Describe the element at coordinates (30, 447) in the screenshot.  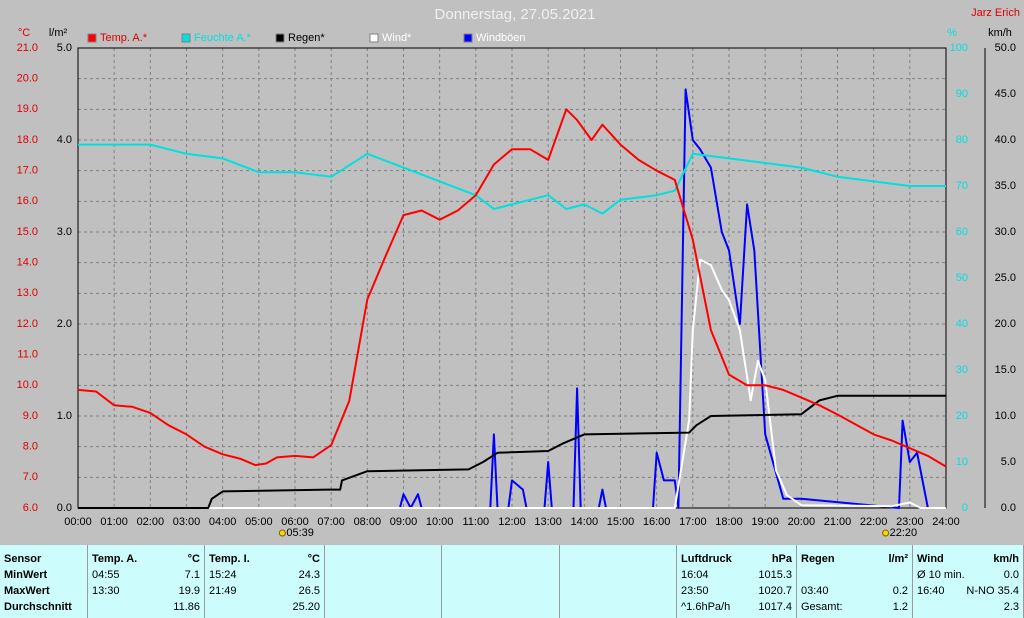
I see `y-tick-label: 8.0` at that location.